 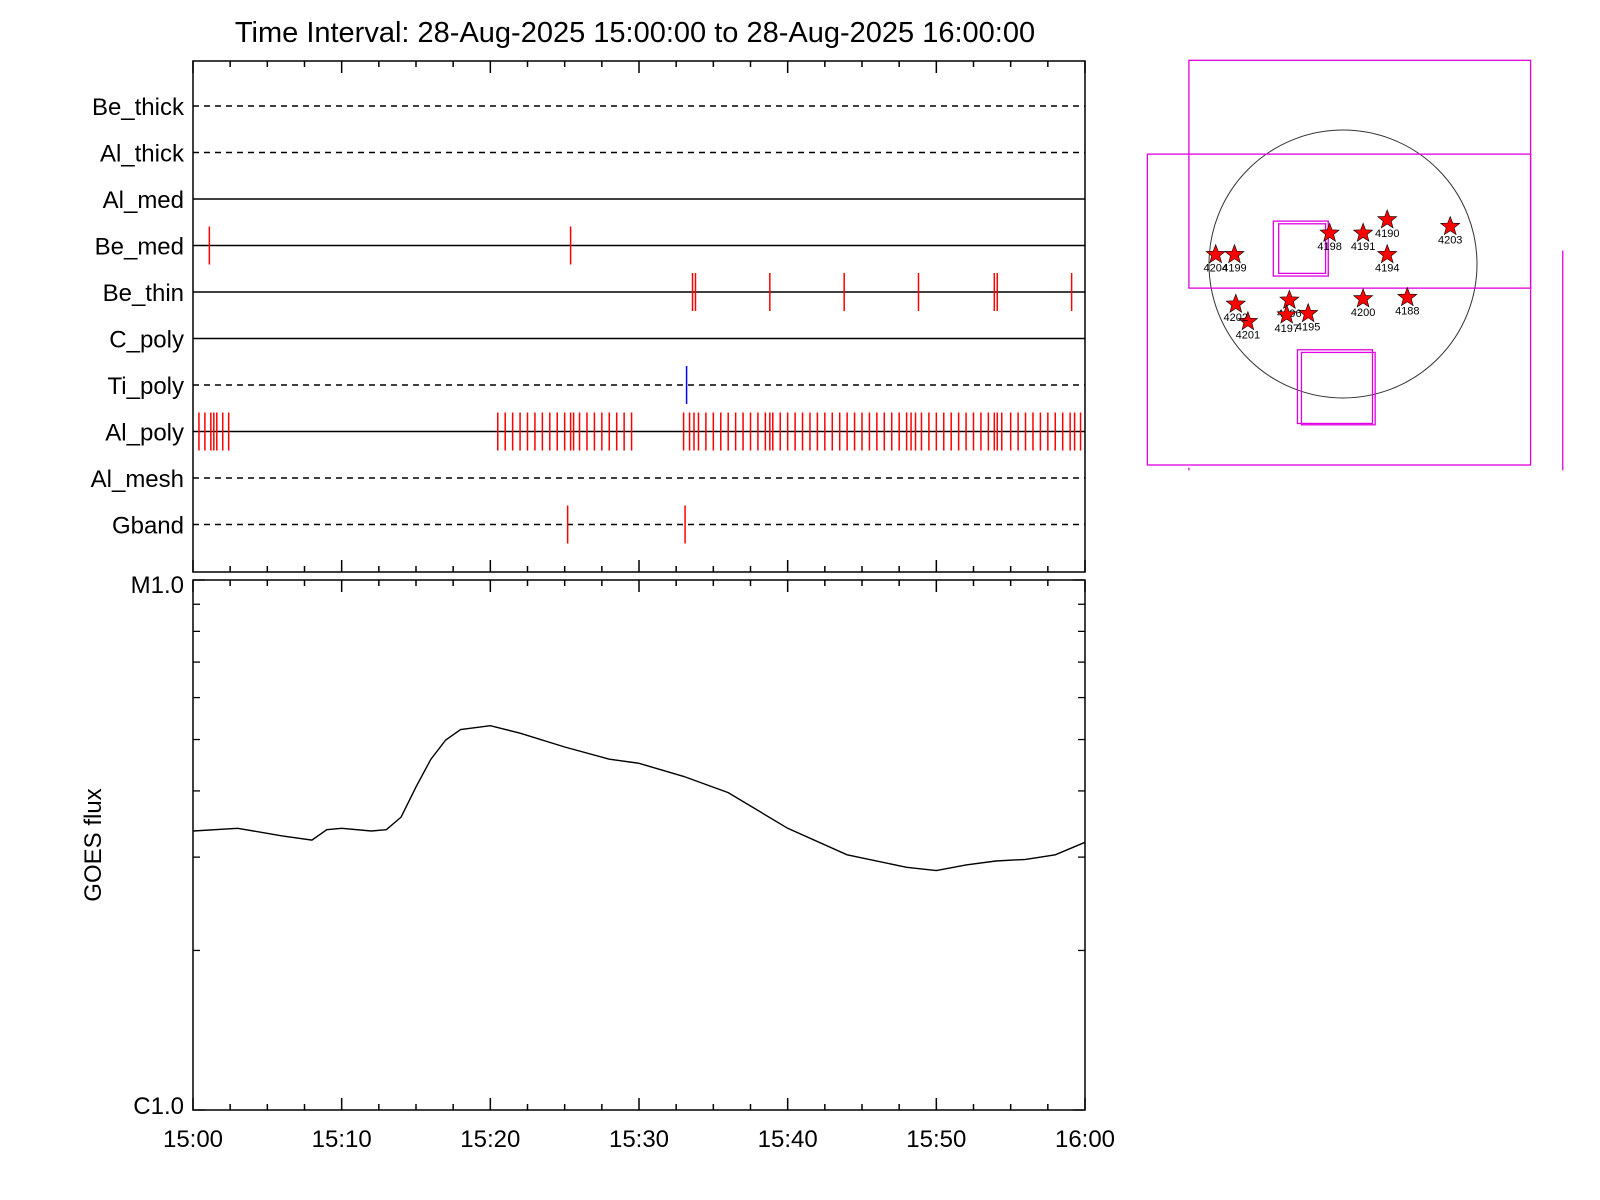 What do you see at coordinates (93, 844) in the screenshot?
I see `goes-y-label: GOES flux` at bounding box center [93, 844].